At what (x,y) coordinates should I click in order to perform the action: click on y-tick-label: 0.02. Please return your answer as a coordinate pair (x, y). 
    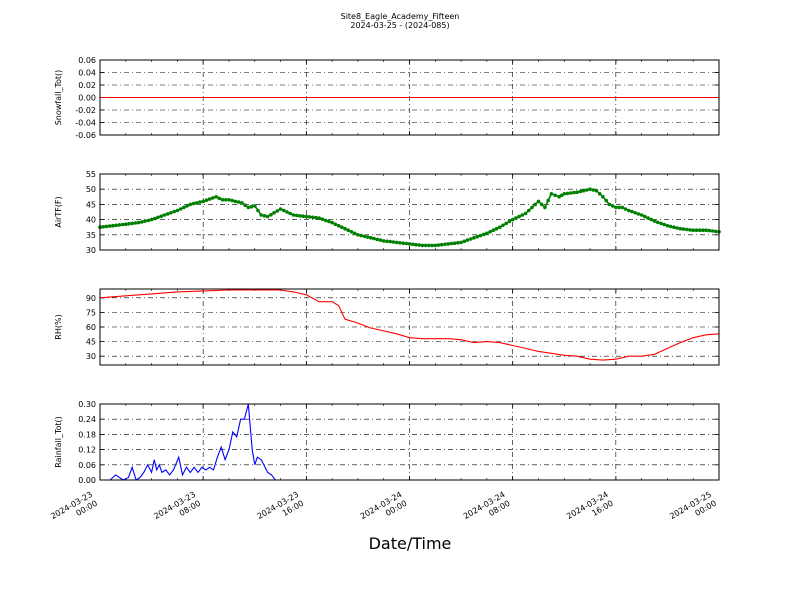
    Looking at the image, I should click on (87, 85).